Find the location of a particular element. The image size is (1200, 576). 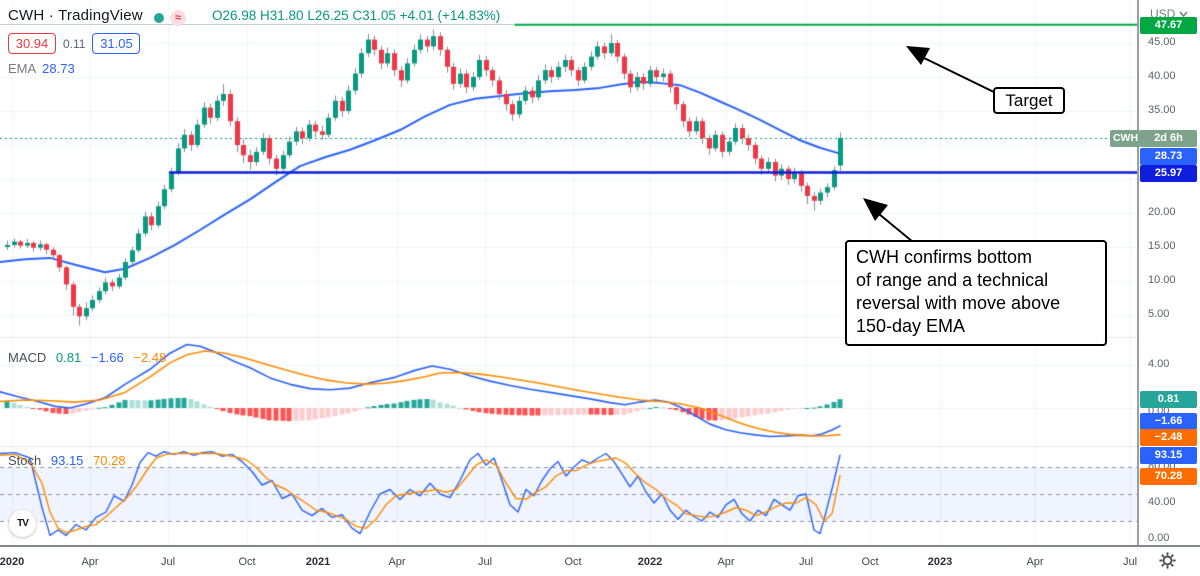

macd-main-value: −1.66 is located at coordinates (107, 357).